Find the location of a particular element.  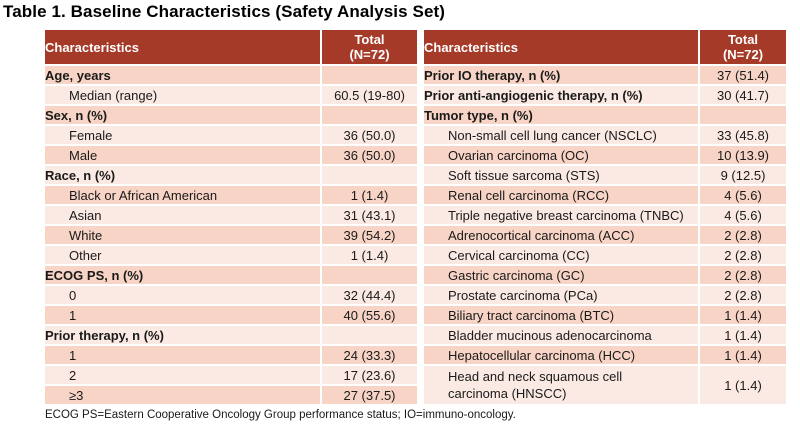

row-value: 10 (13.9) is located at coordinates (743, 155).